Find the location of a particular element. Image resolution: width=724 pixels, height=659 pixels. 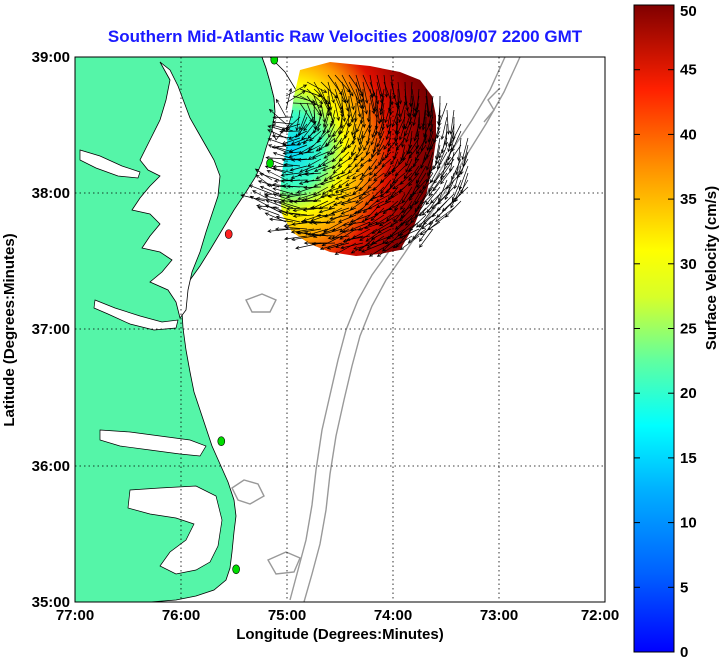

colorbar-tick-label: 25 is located at coordinates (688, 329).